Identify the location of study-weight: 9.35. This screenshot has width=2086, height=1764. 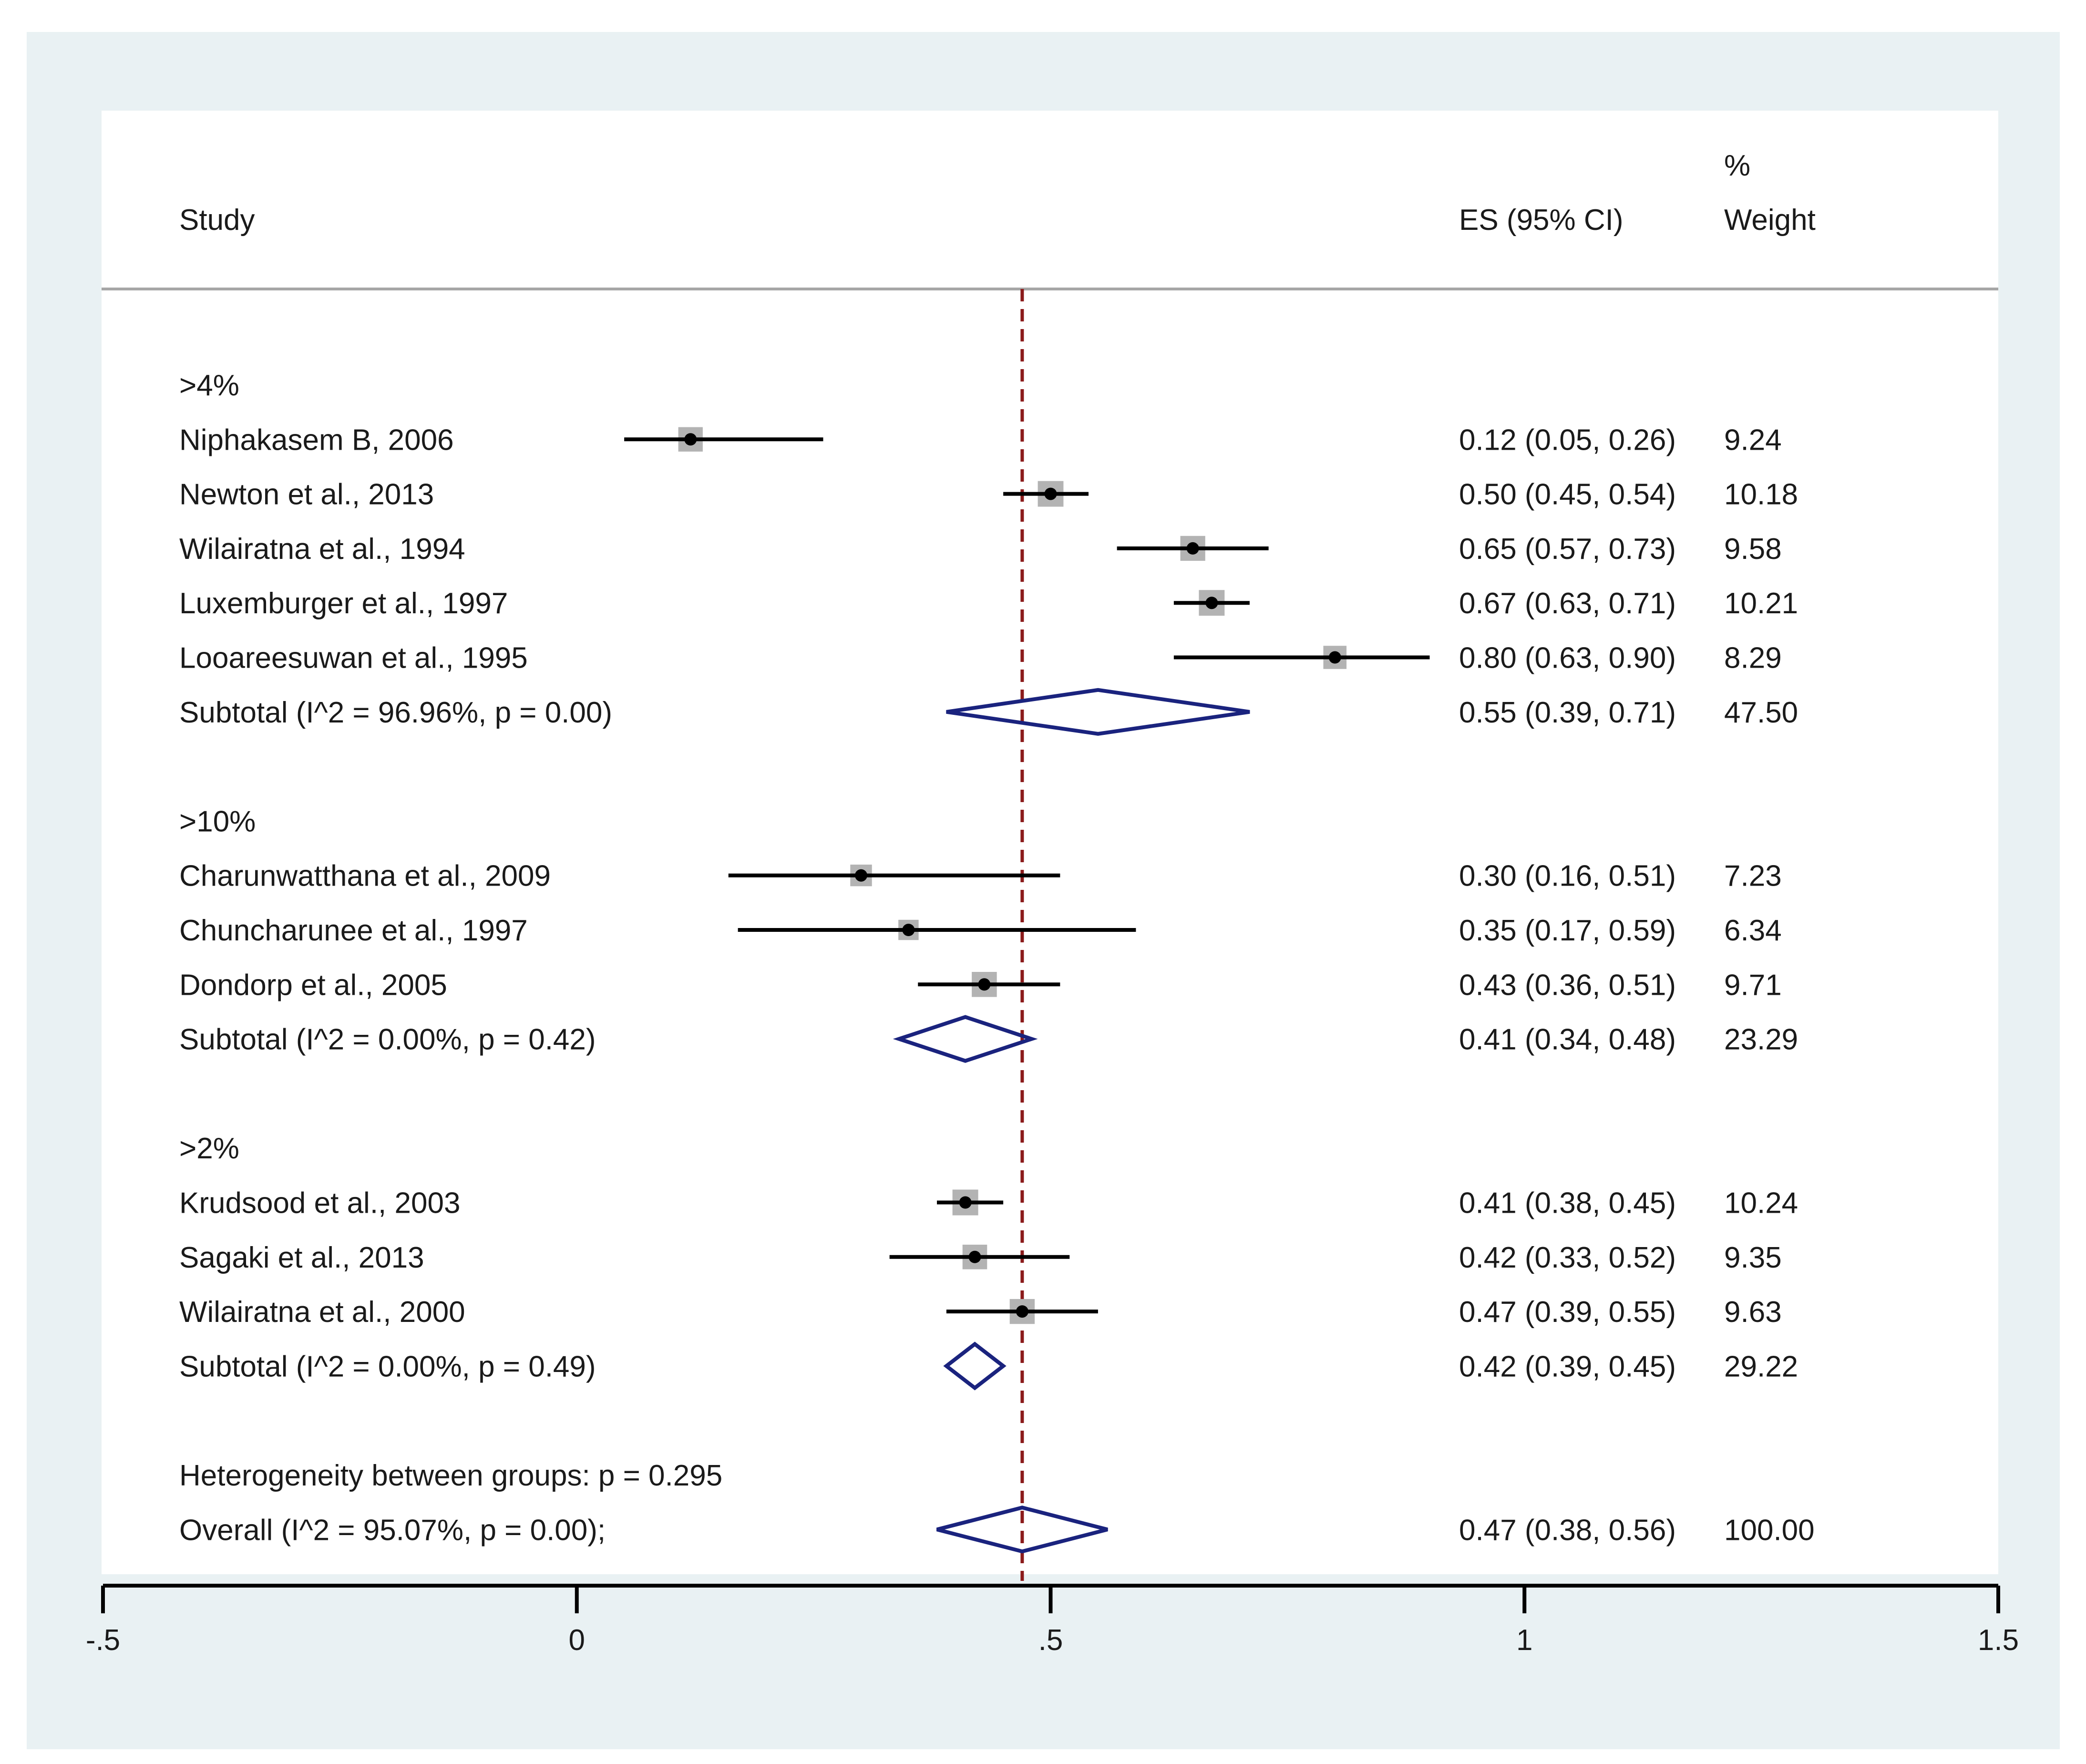
(1753, 1257).